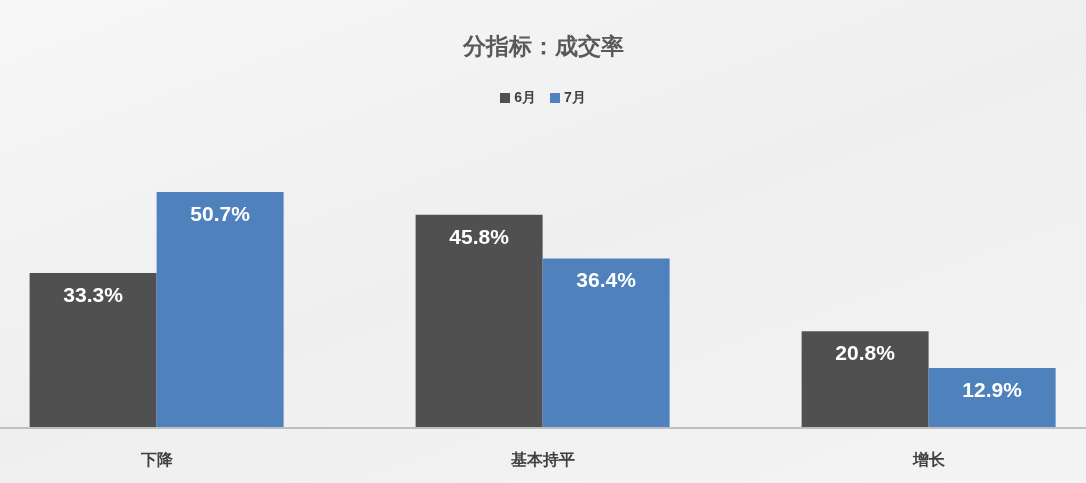  Describe the element at coordinates (929, 460) in the screenshot. I see `x-tick-label: 增长` at that location.